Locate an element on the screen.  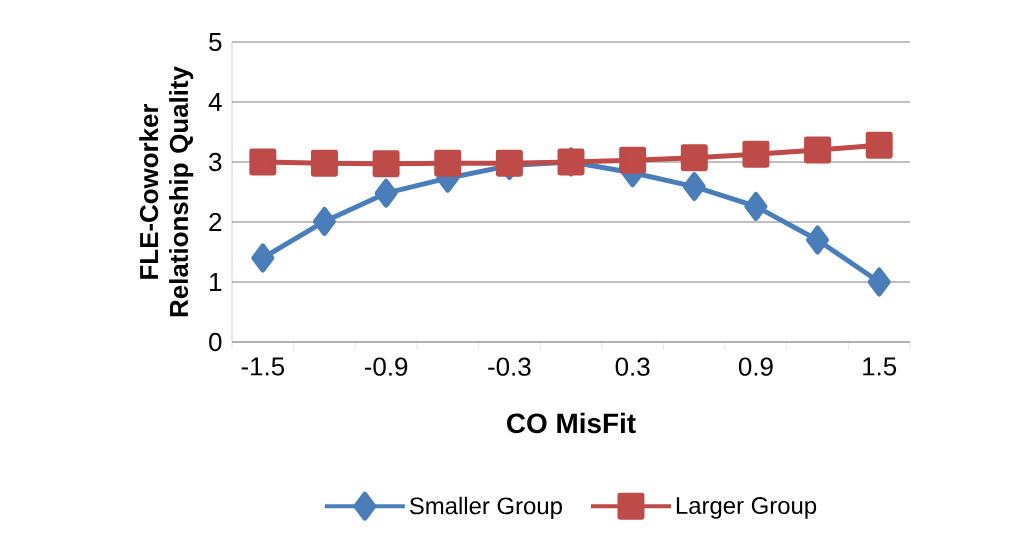
y-axis-title: FLE-Coworker Relationship Quality is located at coordinates (166, 191).